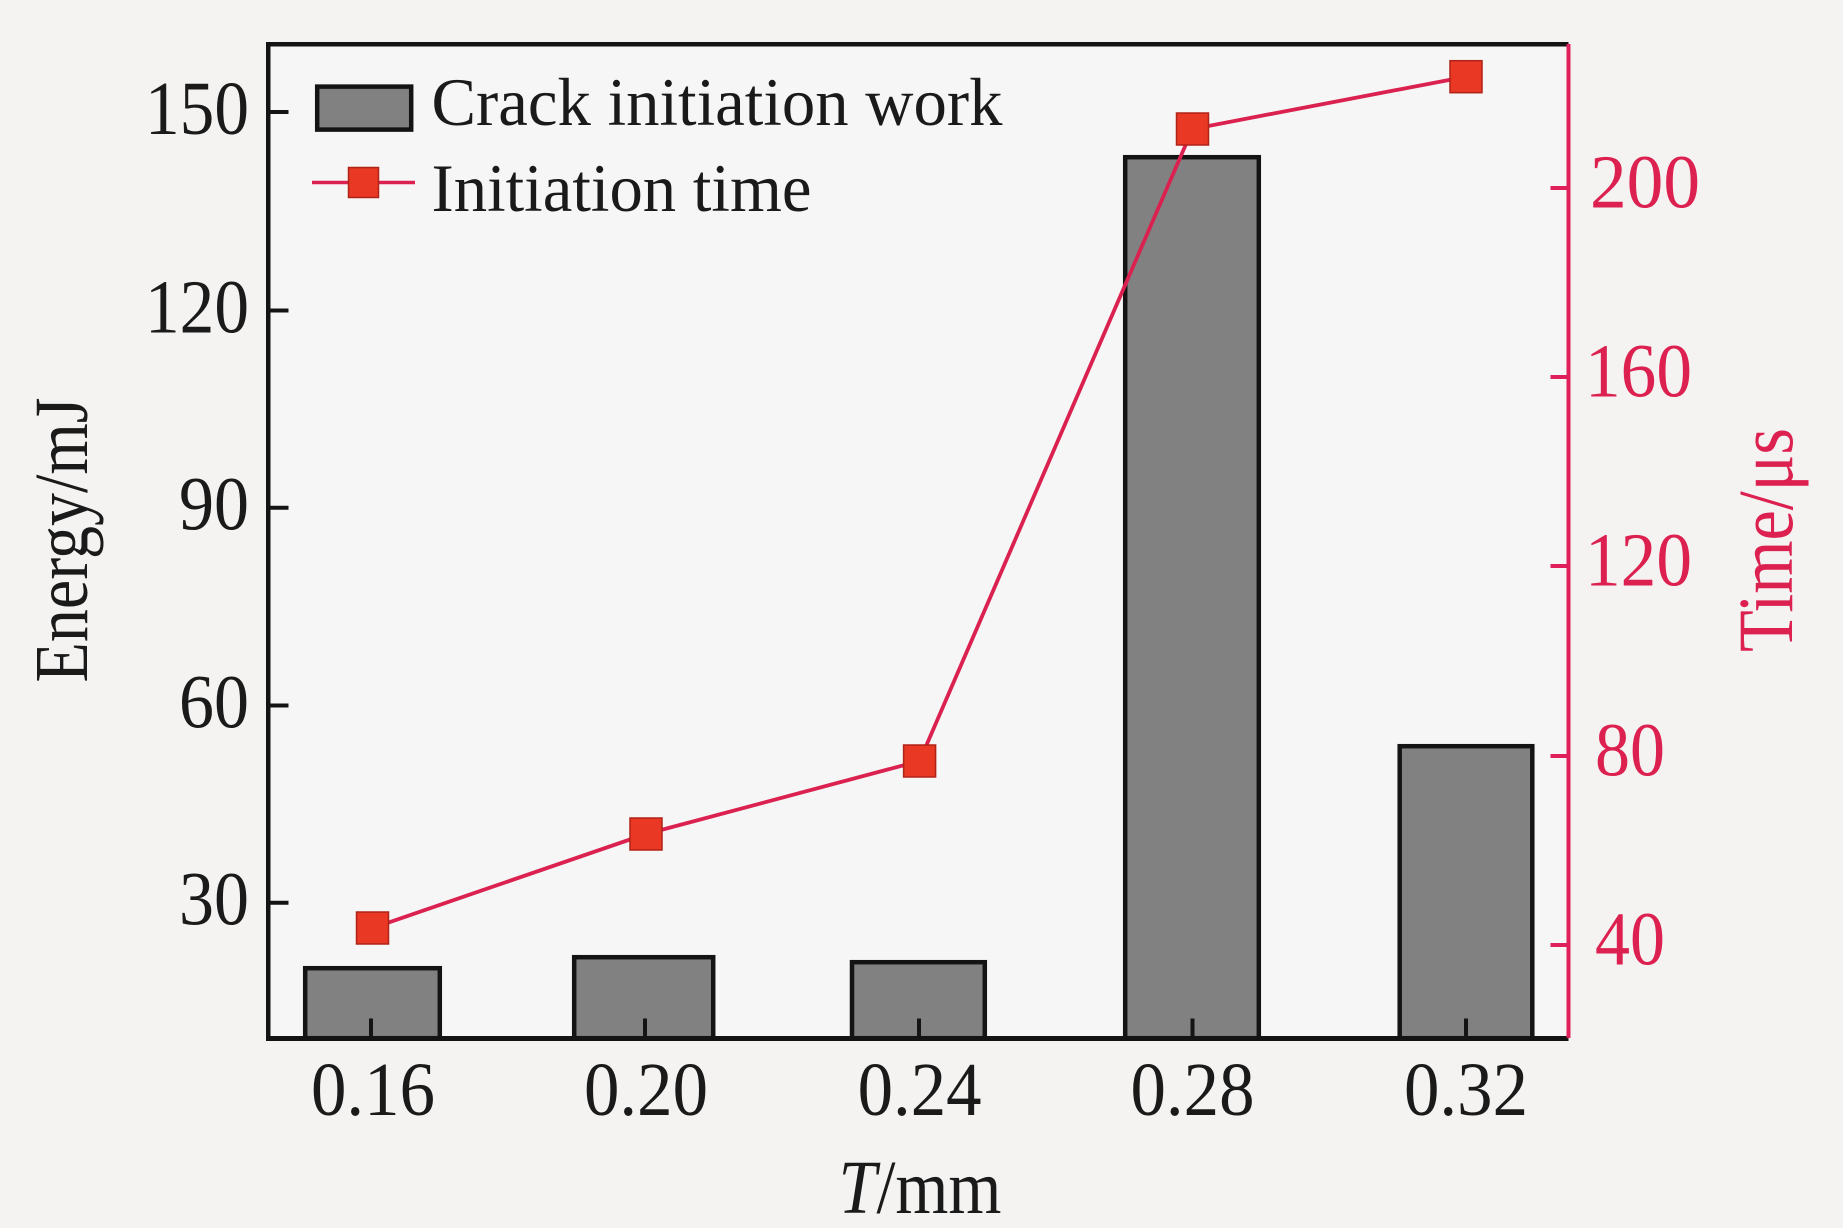 Image resolution: width=1843 pixels, height=1228 pixels. I want to click on svg-text: 150, so click(197, 109).